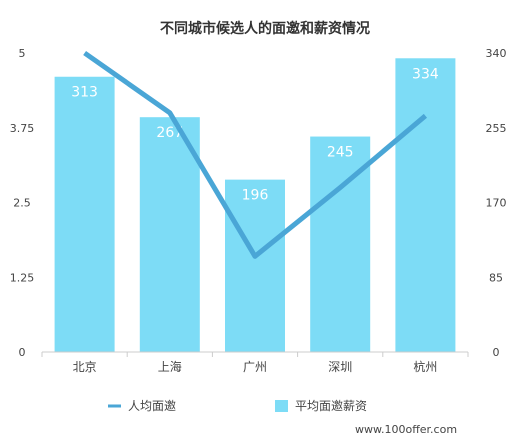 The width and height of the screenshot is (531, 443). Describe the element at coordinates (340, 153) in the screenshot. I see `bar-value-label-3: 245` at that location.